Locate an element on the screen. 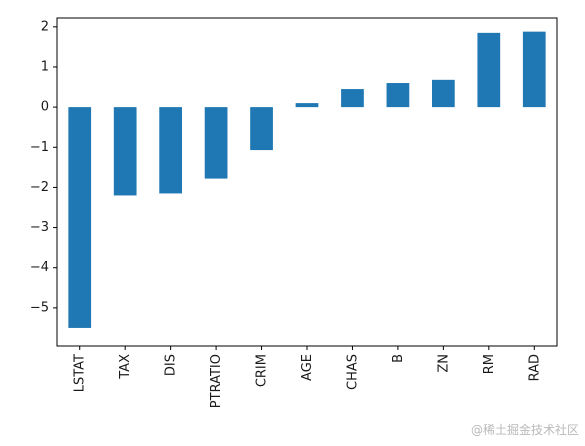 Image resolution: width=585 pixels, height=446 pixels. bar-chas is located at coordinates (352, 98).